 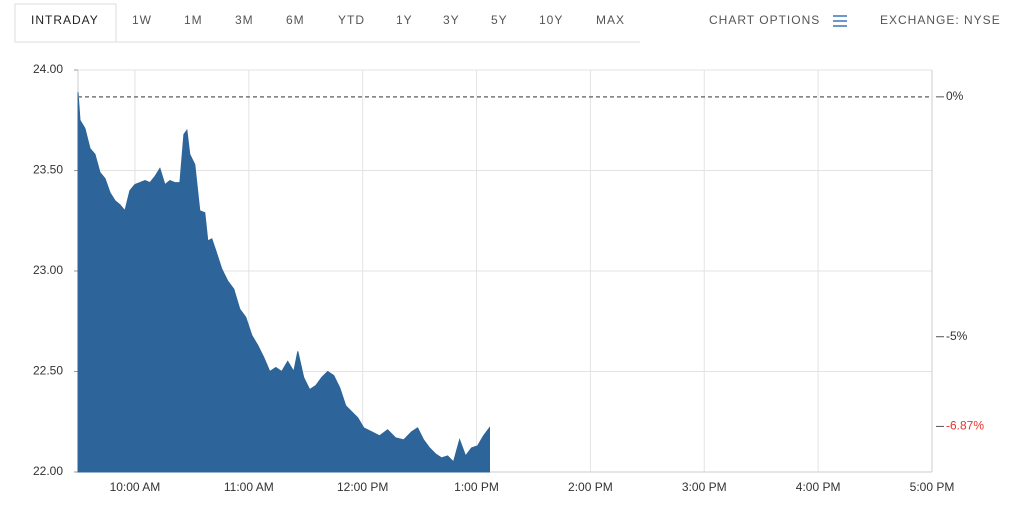 I want to click on range-tab: 1Y, so click(x=404, y=20).